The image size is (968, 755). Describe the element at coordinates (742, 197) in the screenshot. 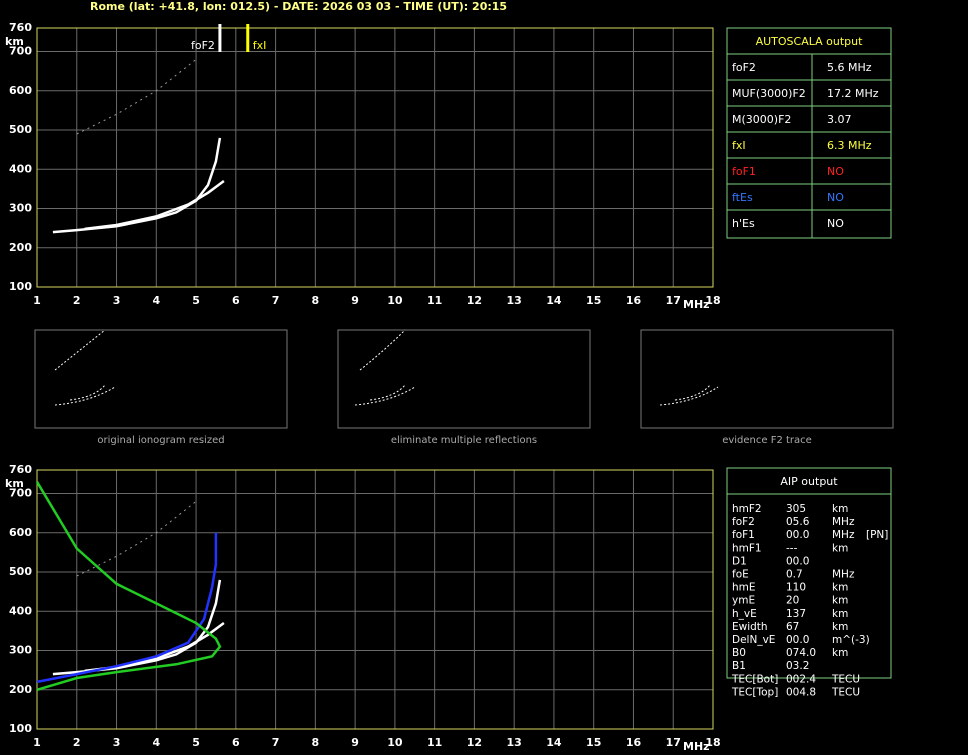

I see `row-label: ftEs` at that location.